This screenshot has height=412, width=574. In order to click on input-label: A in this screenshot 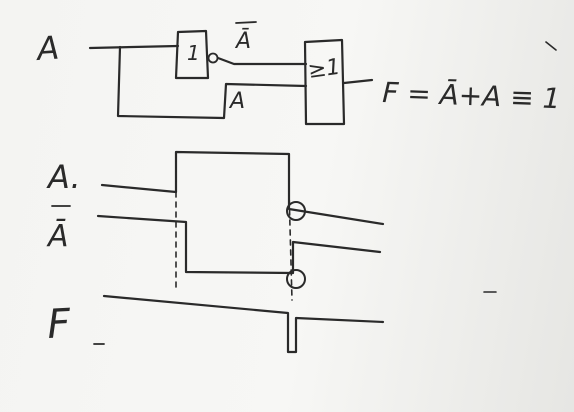, I will do `click(47, 49)`.